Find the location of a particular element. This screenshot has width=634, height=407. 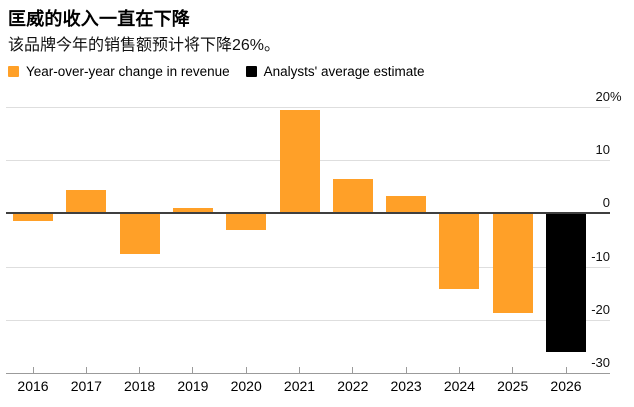

bar-2023 is located at coordinates (406, 204).